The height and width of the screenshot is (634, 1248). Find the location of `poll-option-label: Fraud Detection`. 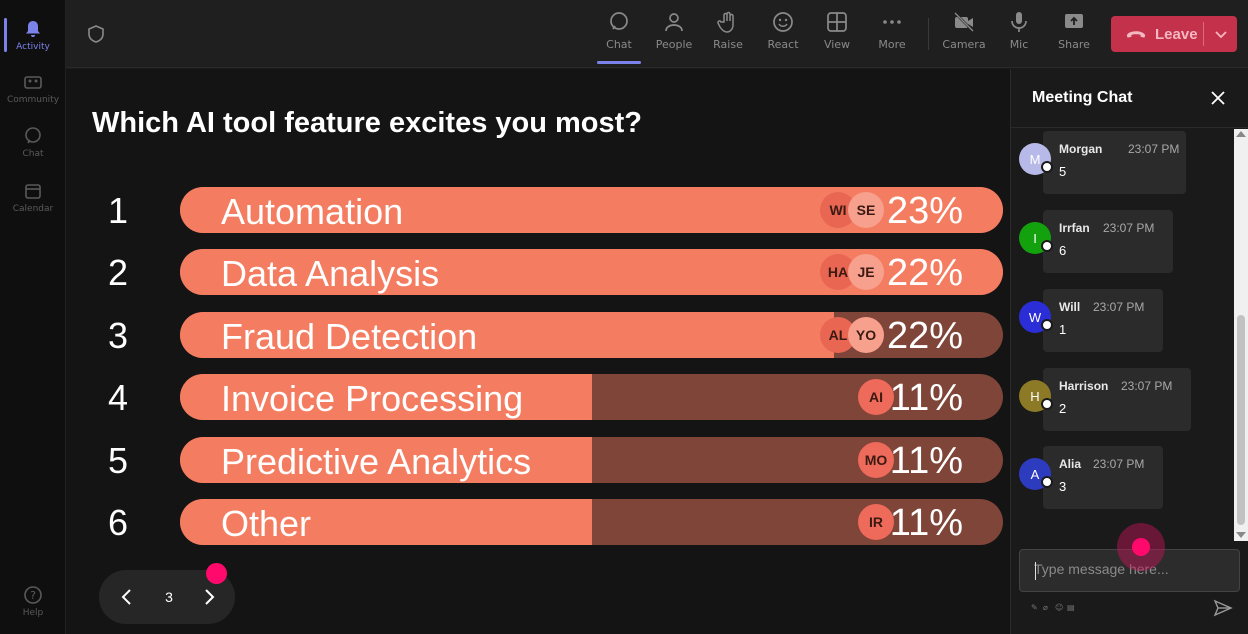

poll-option-label: Fraud Detection is located at coordinates (349, 336).